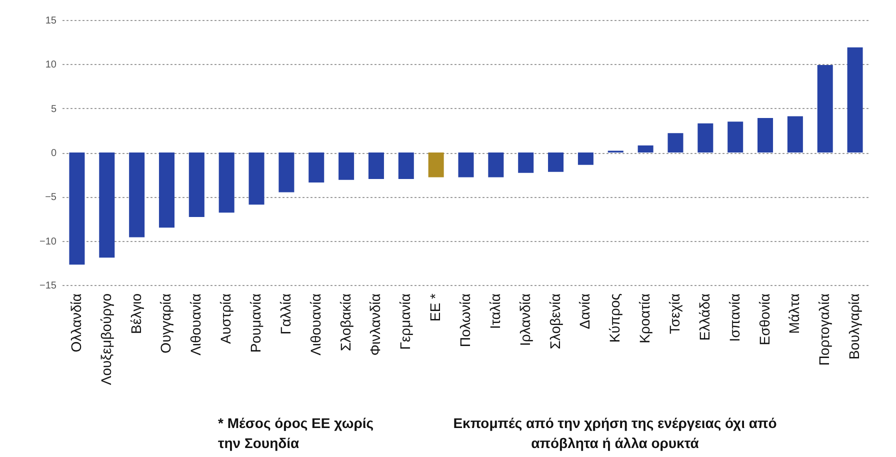  Describe the element at coordinates (405, 322) in the screenshot. I see `x-tick-label: Γερμανία` at that location.